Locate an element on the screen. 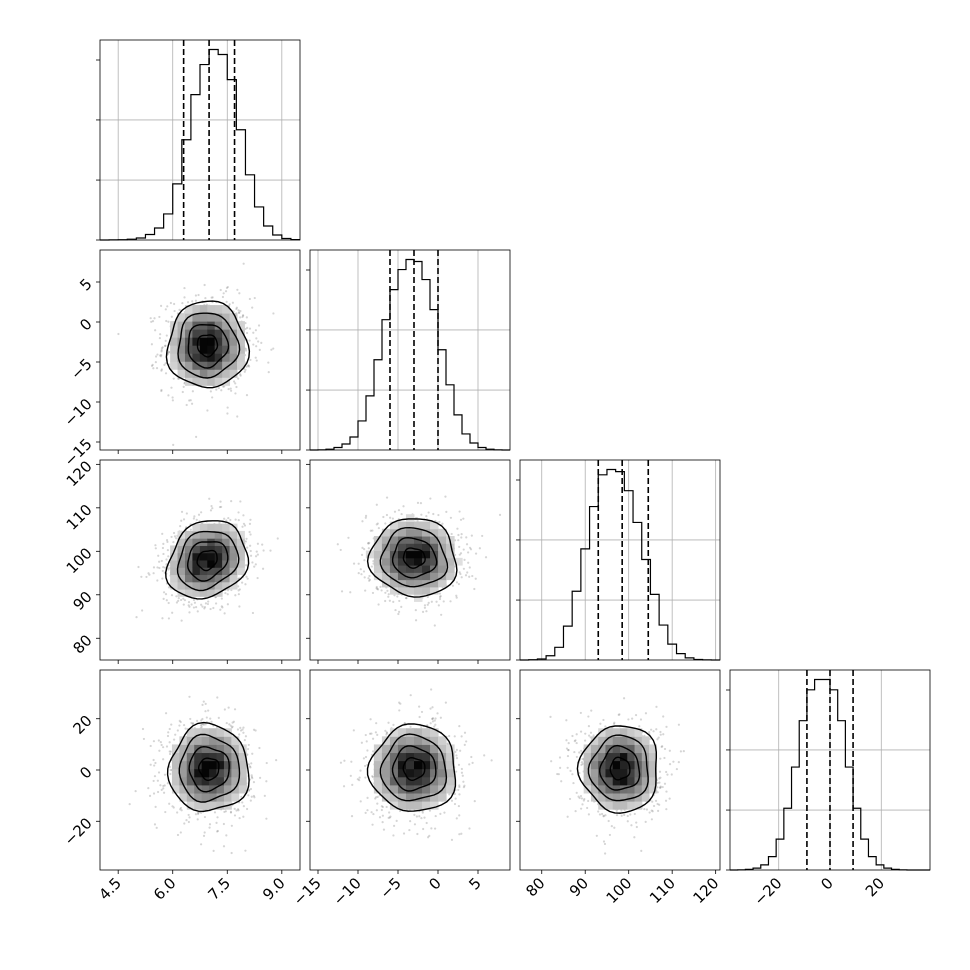 This screenshot has width=970, height=970. pair-frame is located at coordinates (410, 560).